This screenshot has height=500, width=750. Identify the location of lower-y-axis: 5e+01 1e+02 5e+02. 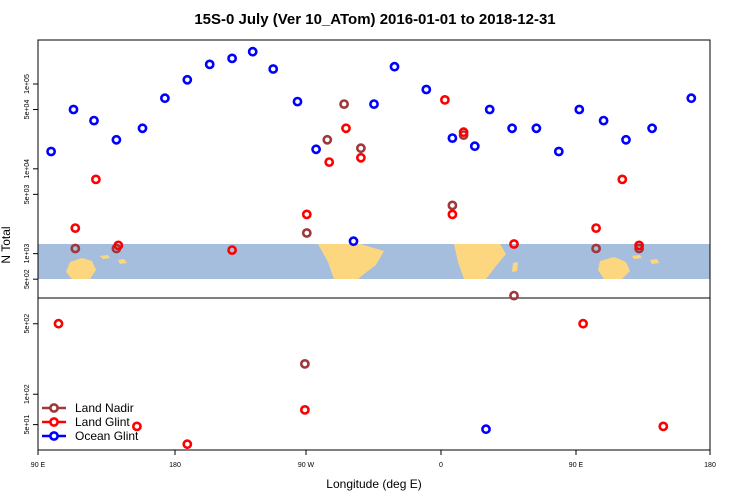
(31, 374).